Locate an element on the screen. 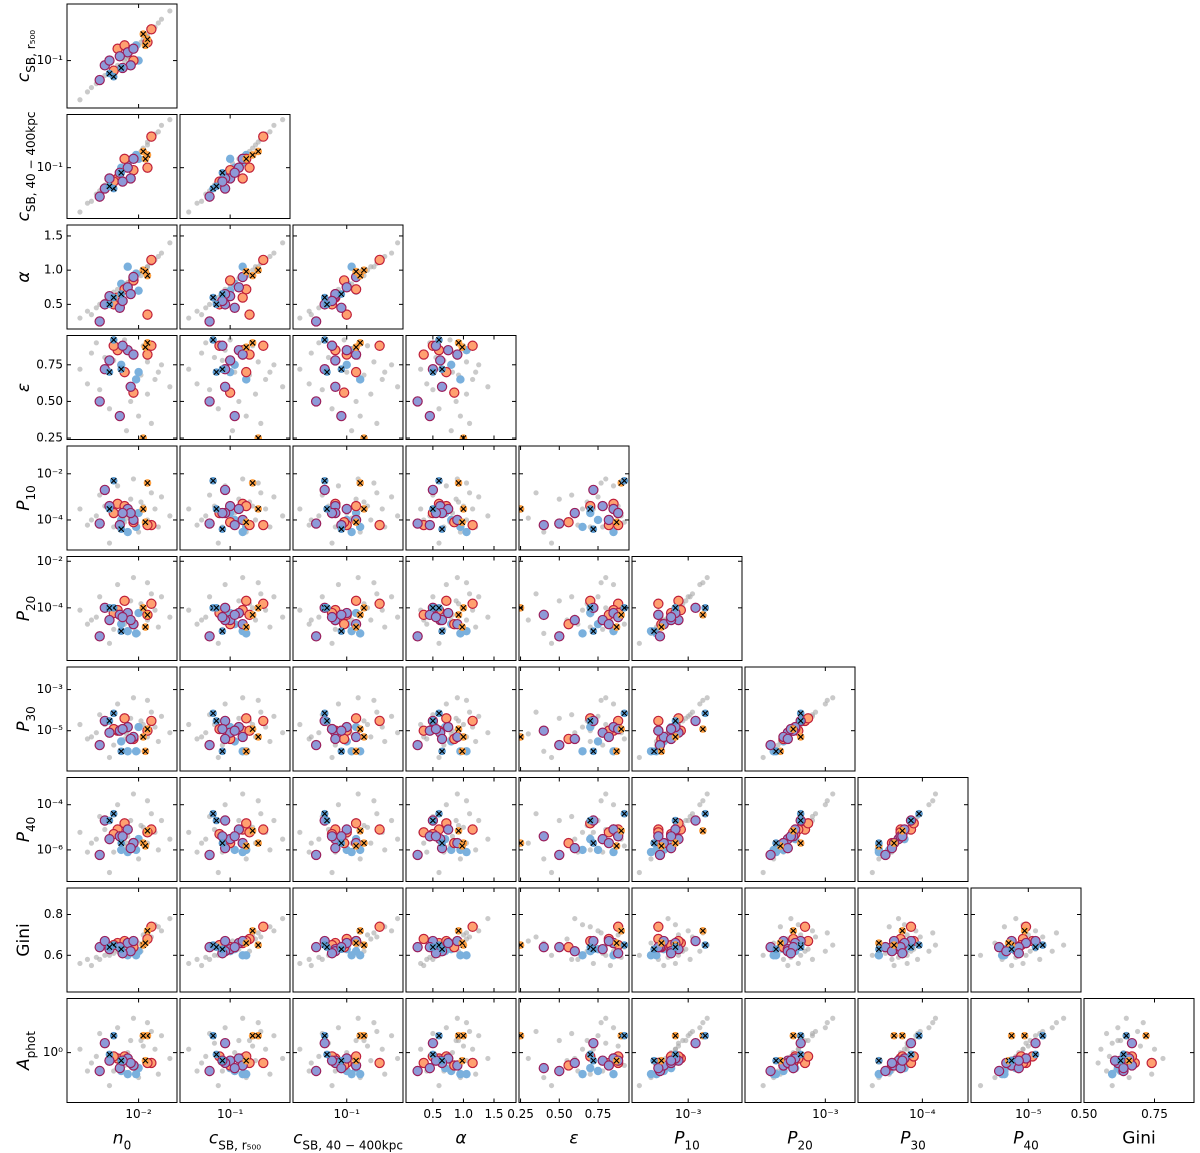 This screenshot has height=1153, width=1200. axis-label: n0 is located at coordinates (122, 1141).